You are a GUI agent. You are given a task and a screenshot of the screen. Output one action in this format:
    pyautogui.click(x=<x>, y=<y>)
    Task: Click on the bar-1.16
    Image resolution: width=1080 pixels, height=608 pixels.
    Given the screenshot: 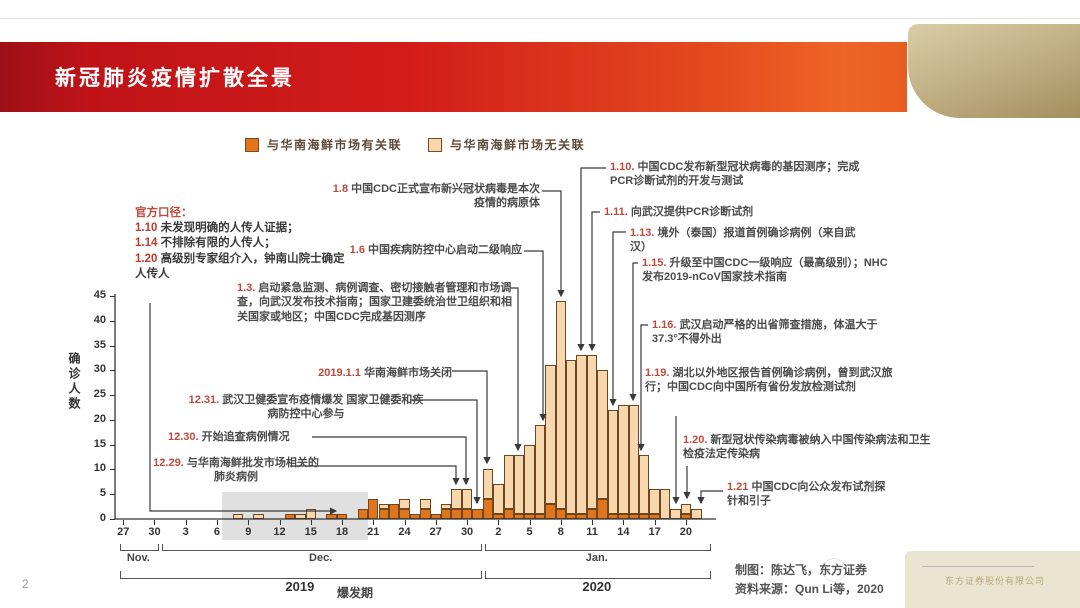 What is the action you would take?
    pyautogui.click(x=644, y=486)
    